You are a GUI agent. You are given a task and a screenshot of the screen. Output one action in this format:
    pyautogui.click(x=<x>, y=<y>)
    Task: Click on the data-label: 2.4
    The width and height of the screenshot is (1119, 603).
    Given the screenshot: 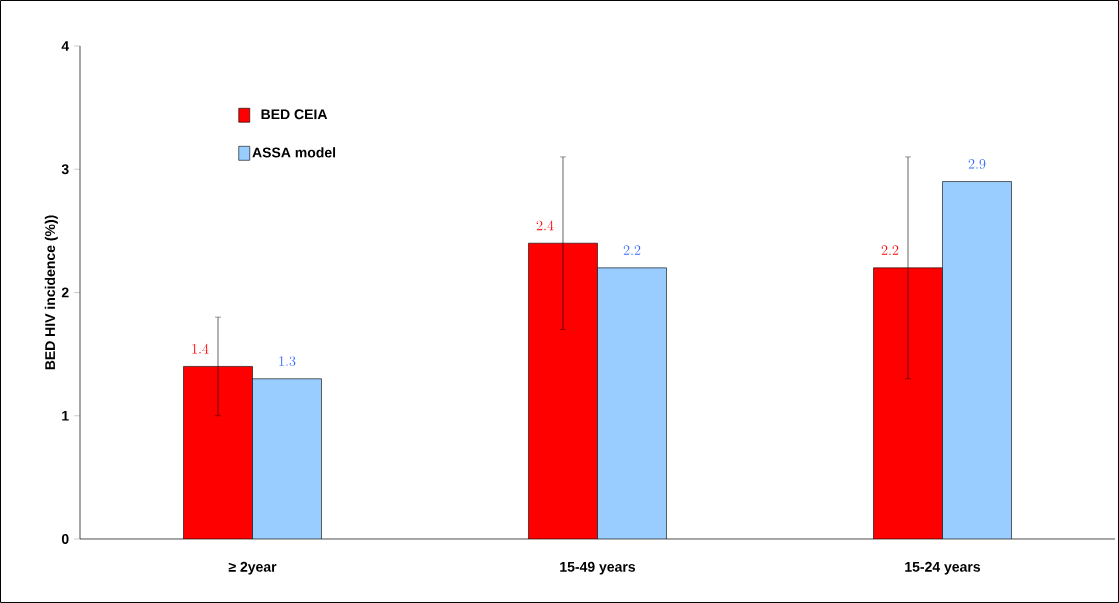 What is the action you would take?
    pyautogui.click(x=545, y=225)
    